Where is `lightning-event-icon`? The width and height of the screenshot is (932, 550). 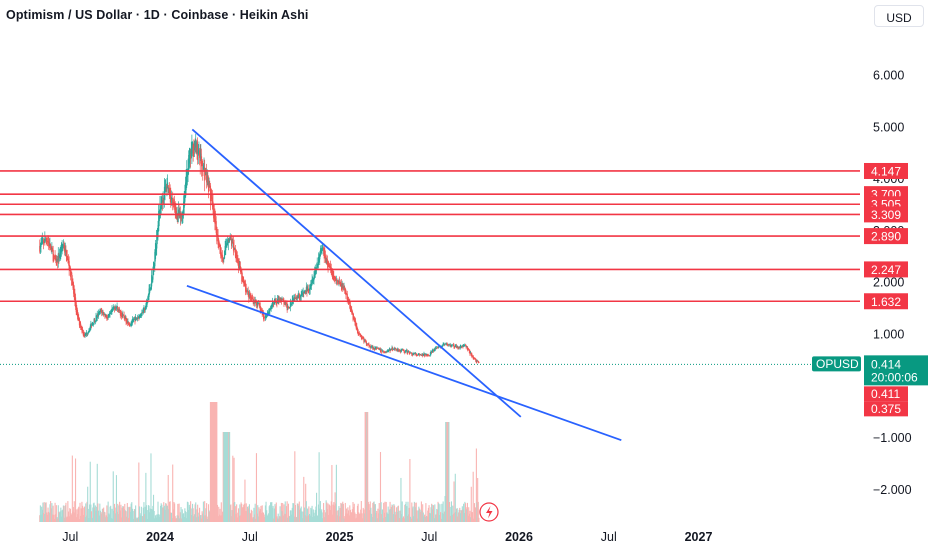 lightning-event-icon is located at coordinates (489, 512).